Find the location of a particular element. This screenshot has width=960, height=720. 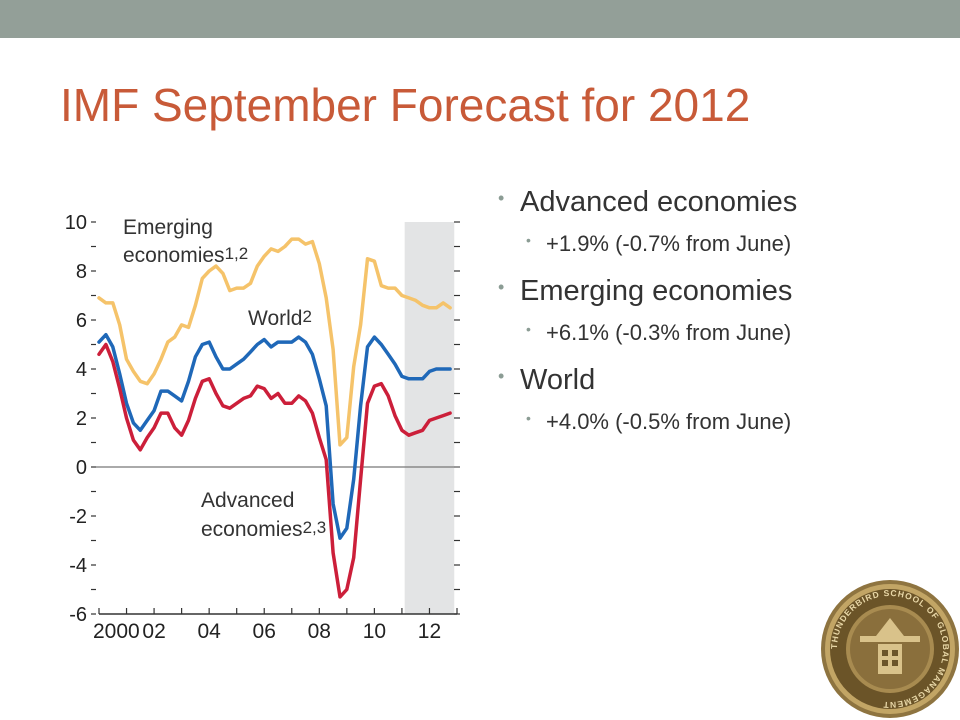

x-tick-label: 10 is located at coordinates (374, 631).